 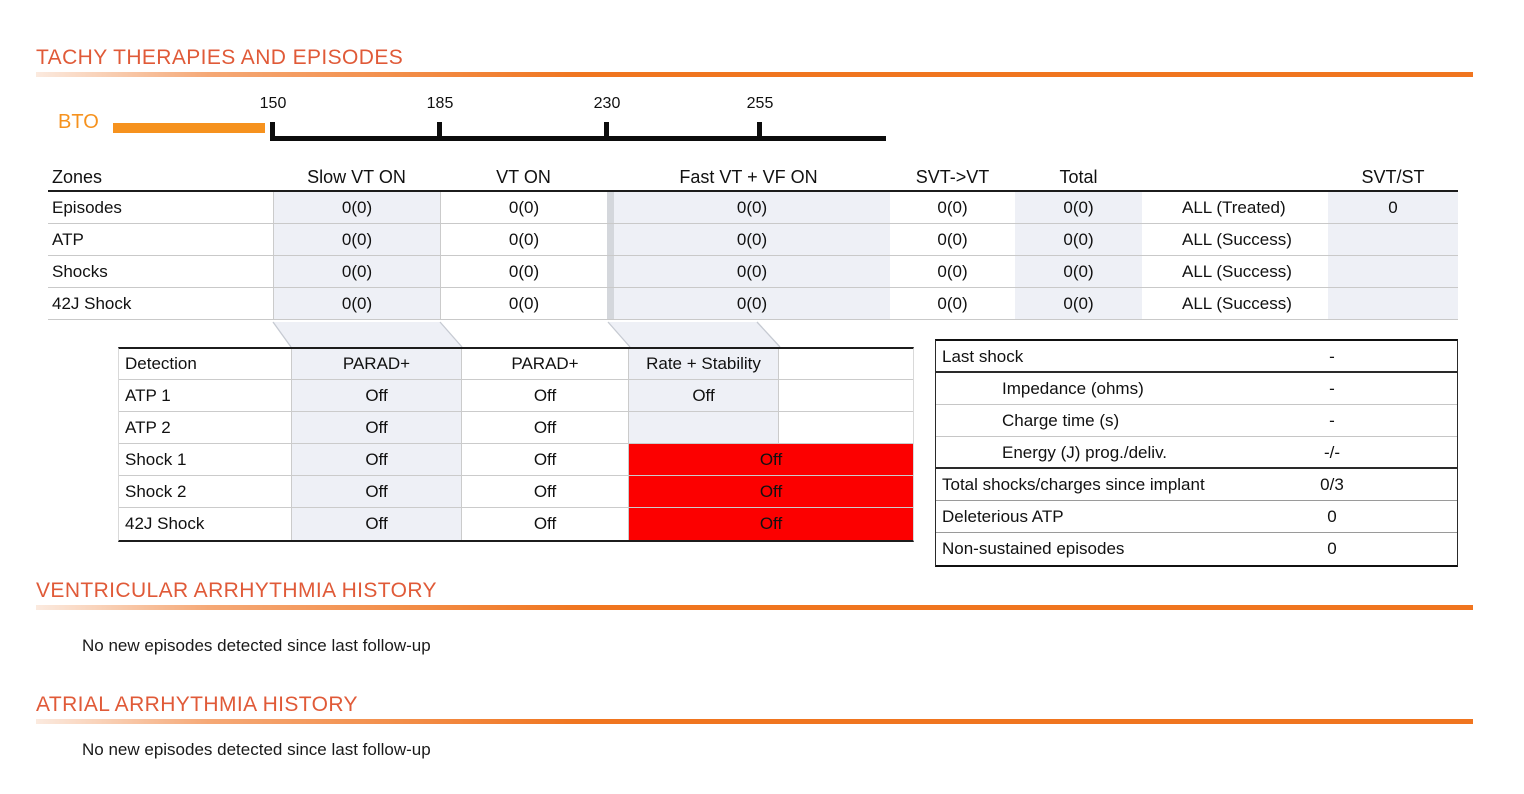 What do you see at coordinates (1393, 207) in the screenshot?
I see `zone-cell: 0` at bounding box center [1393, 207].